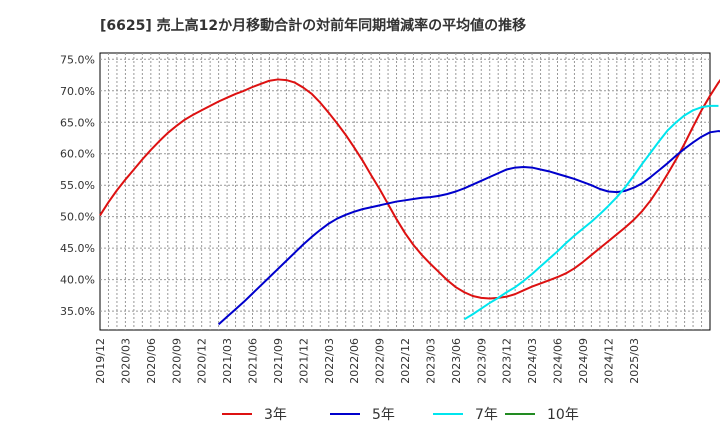 The width and height of the screenshot is (720, 444). What do you see at coordinates (634, 361) in the screenshot?
I see `x-tick-label: 2025/03` at bounding box center [634, 361].